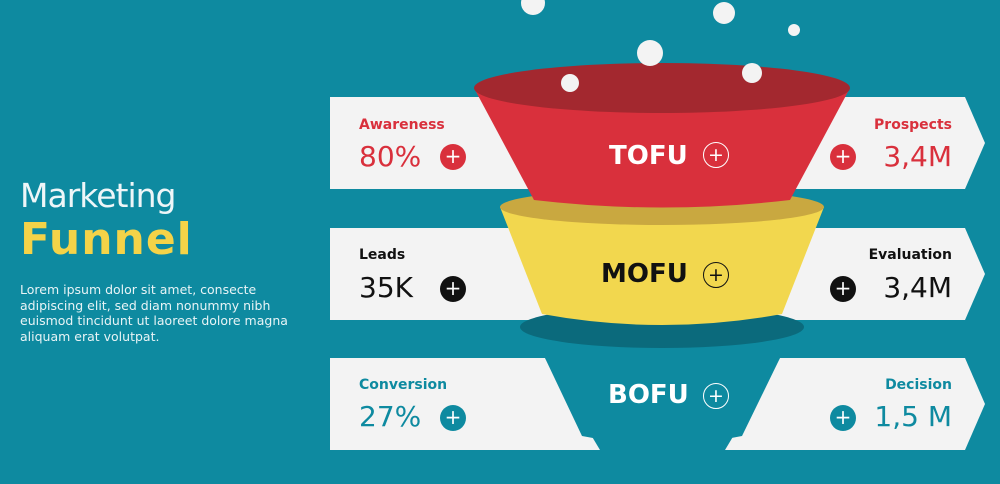  What do you see at coordinates (403, 385) in the screenshot?
I see `conversion-label: Conversion` at bounding box center [403, 385].